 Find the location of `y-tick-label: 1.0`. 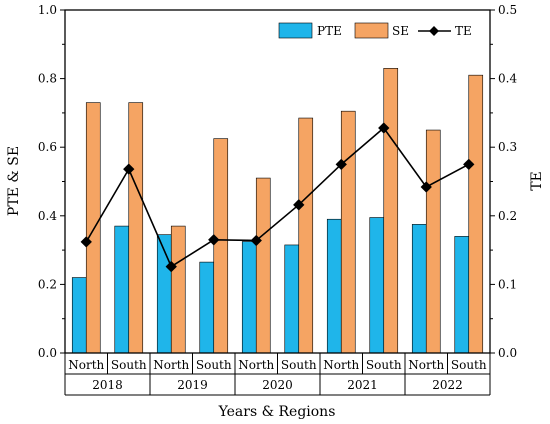

y-tick-label: 1.0 is located at coordinates (47, 10).